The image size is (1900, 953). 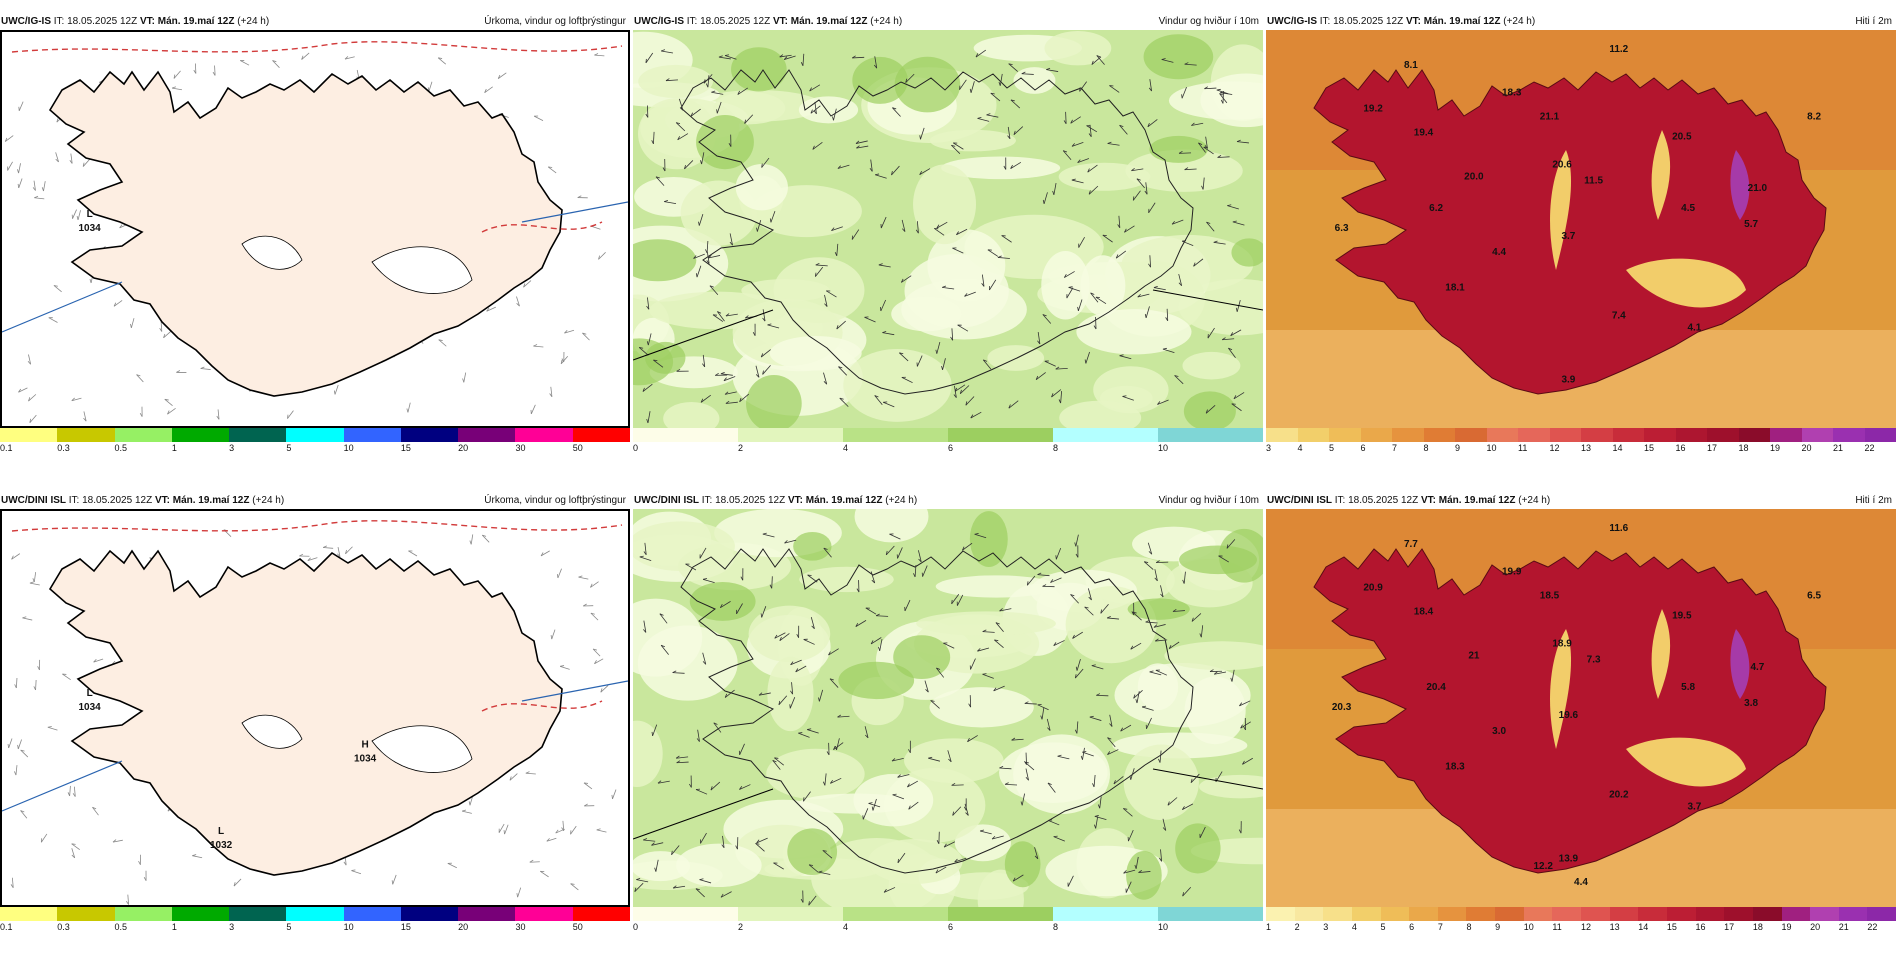 I want to click on temperature-label: 21, so click(x=1474, y=655).